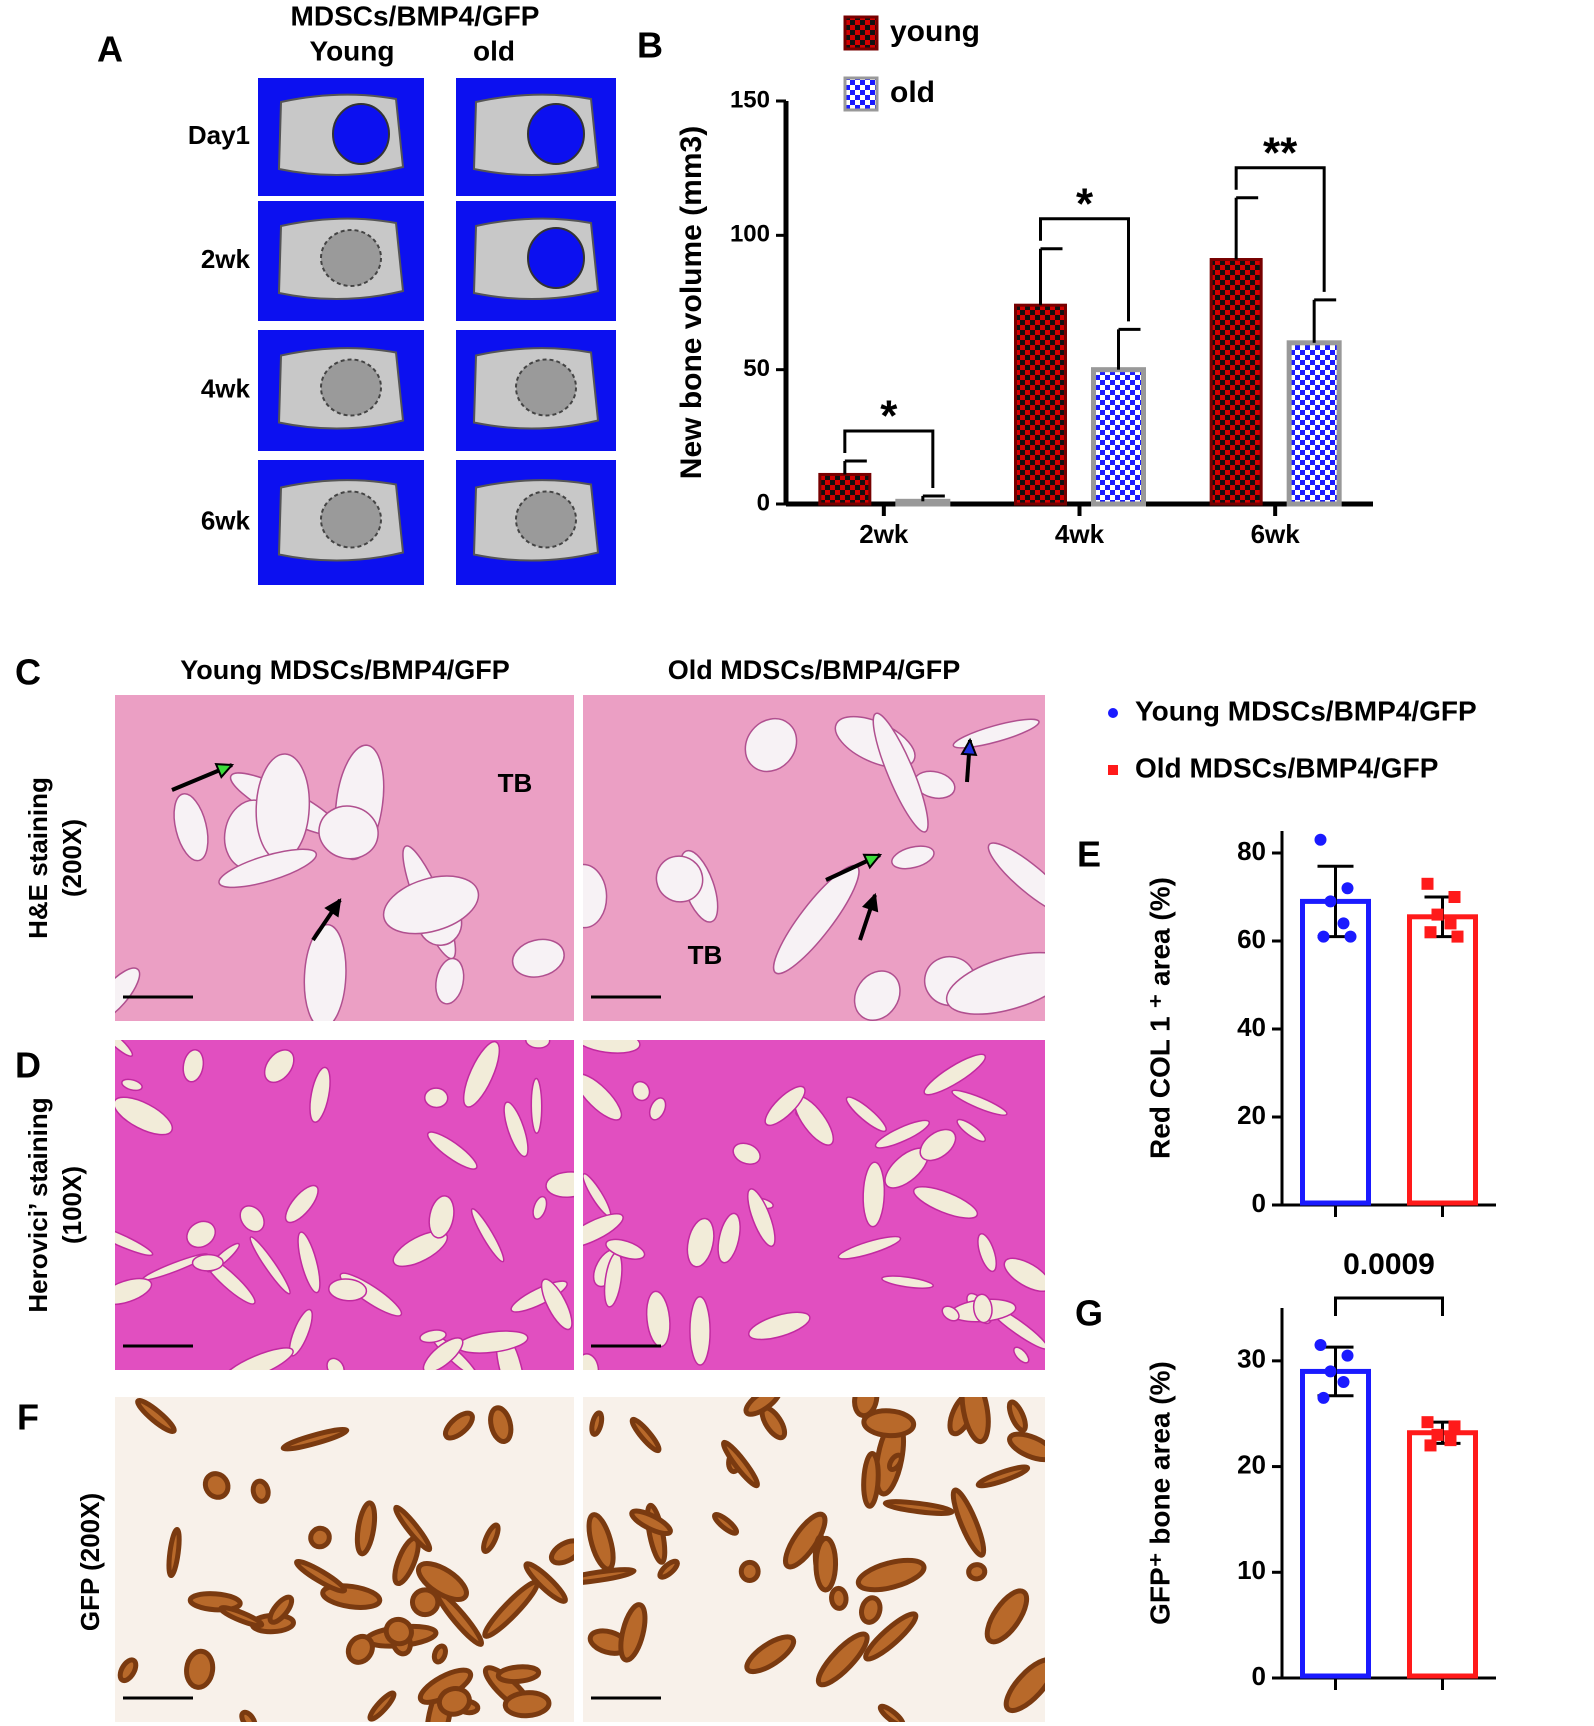  I want to click on significance-label: 0.0009, so click(1389, 1264).